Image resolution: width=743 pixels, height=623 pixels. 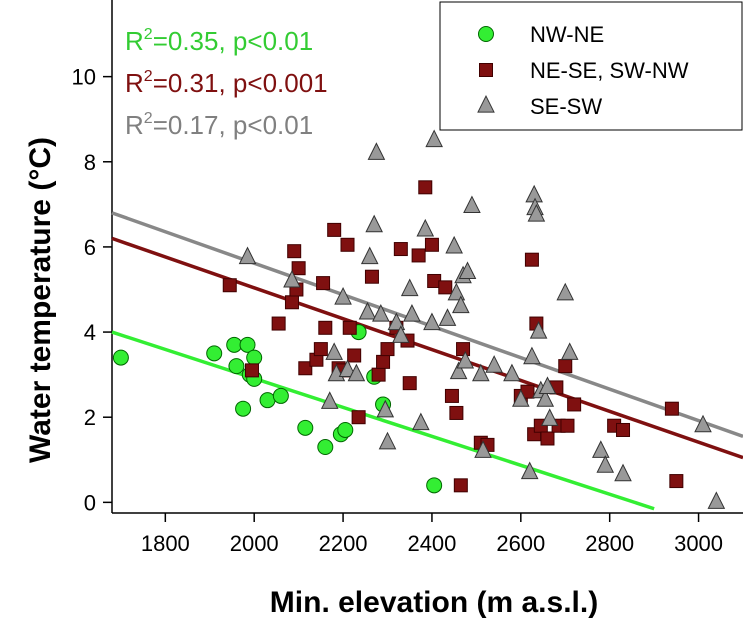 What do you see at coordinates (226, 83) in the screenshot?
I see `r-squared-annotation: R2=0.31, p<0.001` at bounding box center [226, 83].